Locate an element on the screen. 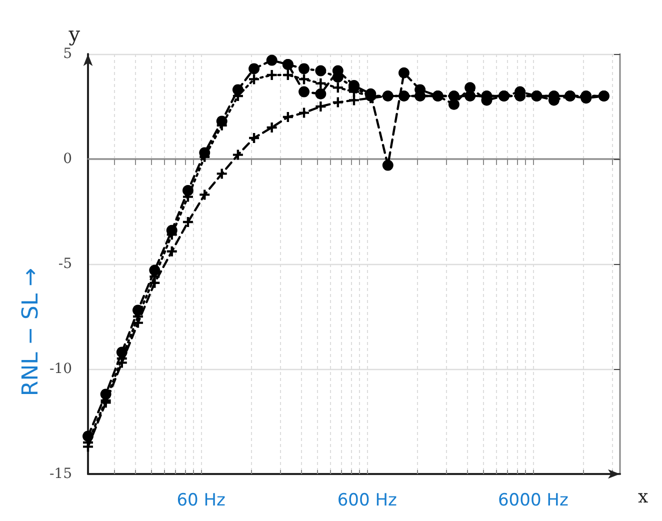  text: RNL − SL → is located at coordinates (31, 332).